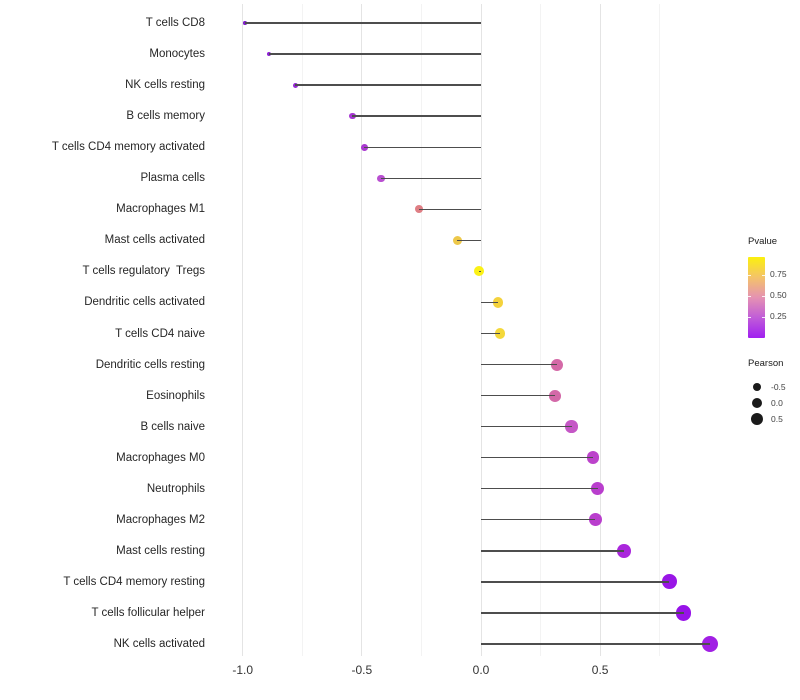 This screenshot has height=700, width=800. Describe the element at coordinates (175, 488) in the screenshot. I see `y-axis-label: Neutrophils` at that location.